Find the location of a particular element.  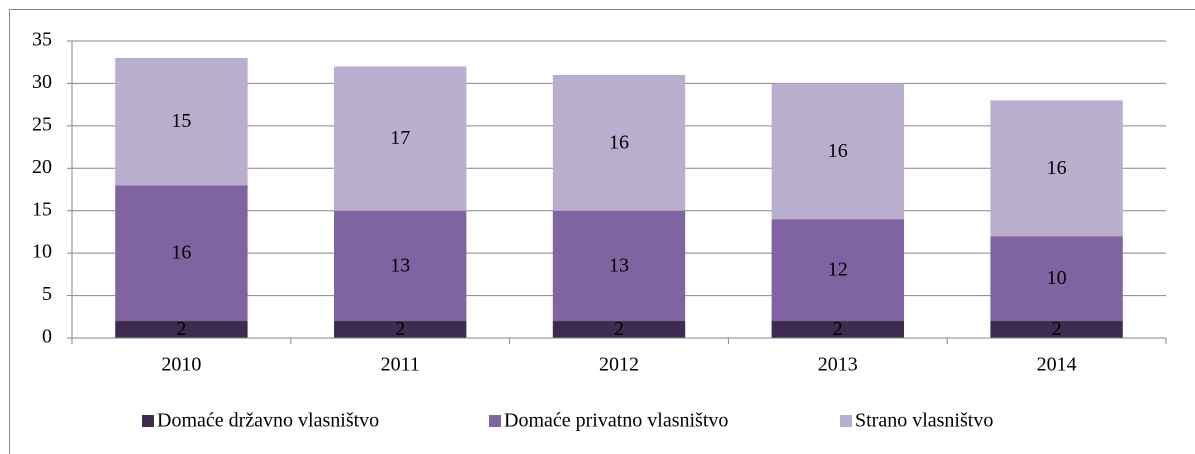

y-tick-label: 20 is located at coordinates (42, 167).